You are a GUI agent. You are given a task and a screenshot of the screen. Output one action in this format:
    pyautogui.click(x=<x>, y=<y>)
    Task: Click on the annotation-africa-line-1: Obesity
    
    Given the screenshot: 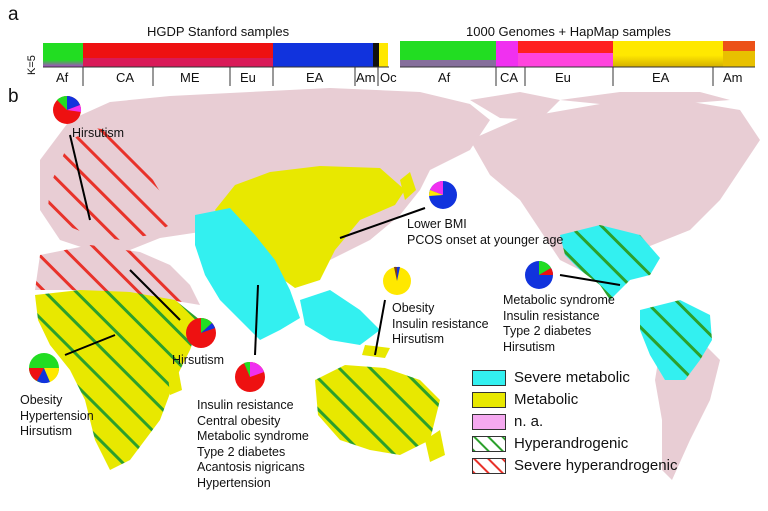 What is the action you would take?
    pyautogui.click(x=41, y=400)
    